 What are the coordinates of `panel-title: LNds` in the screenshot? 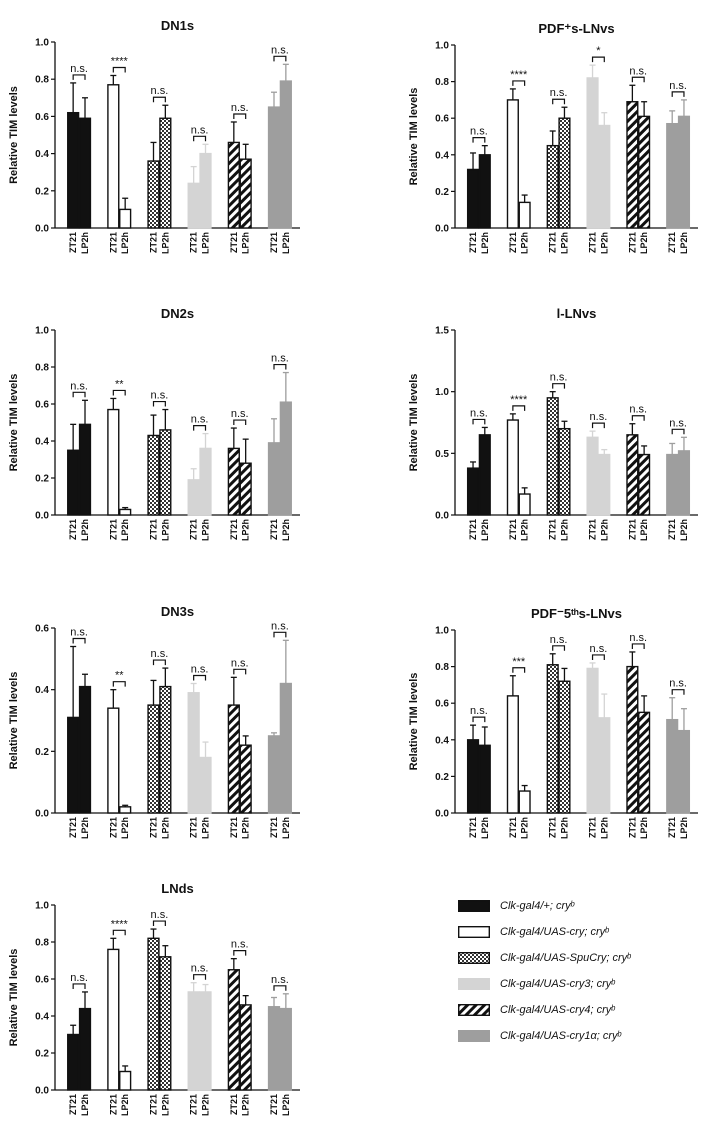 It's located at (177, 888).